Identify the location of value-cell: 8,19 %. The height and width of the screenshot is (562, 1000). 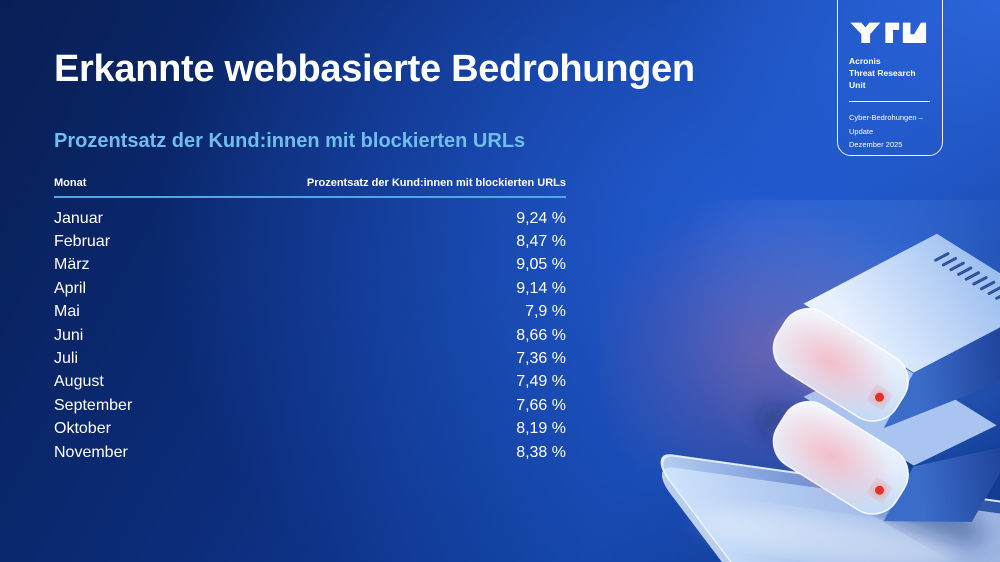
(541, 429).